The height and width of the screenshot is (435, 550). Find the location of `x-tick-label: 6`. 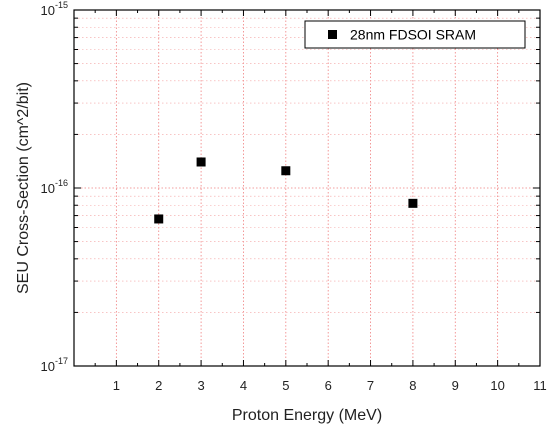

x-tick-label: 6 is located at coordinates (328, 385).